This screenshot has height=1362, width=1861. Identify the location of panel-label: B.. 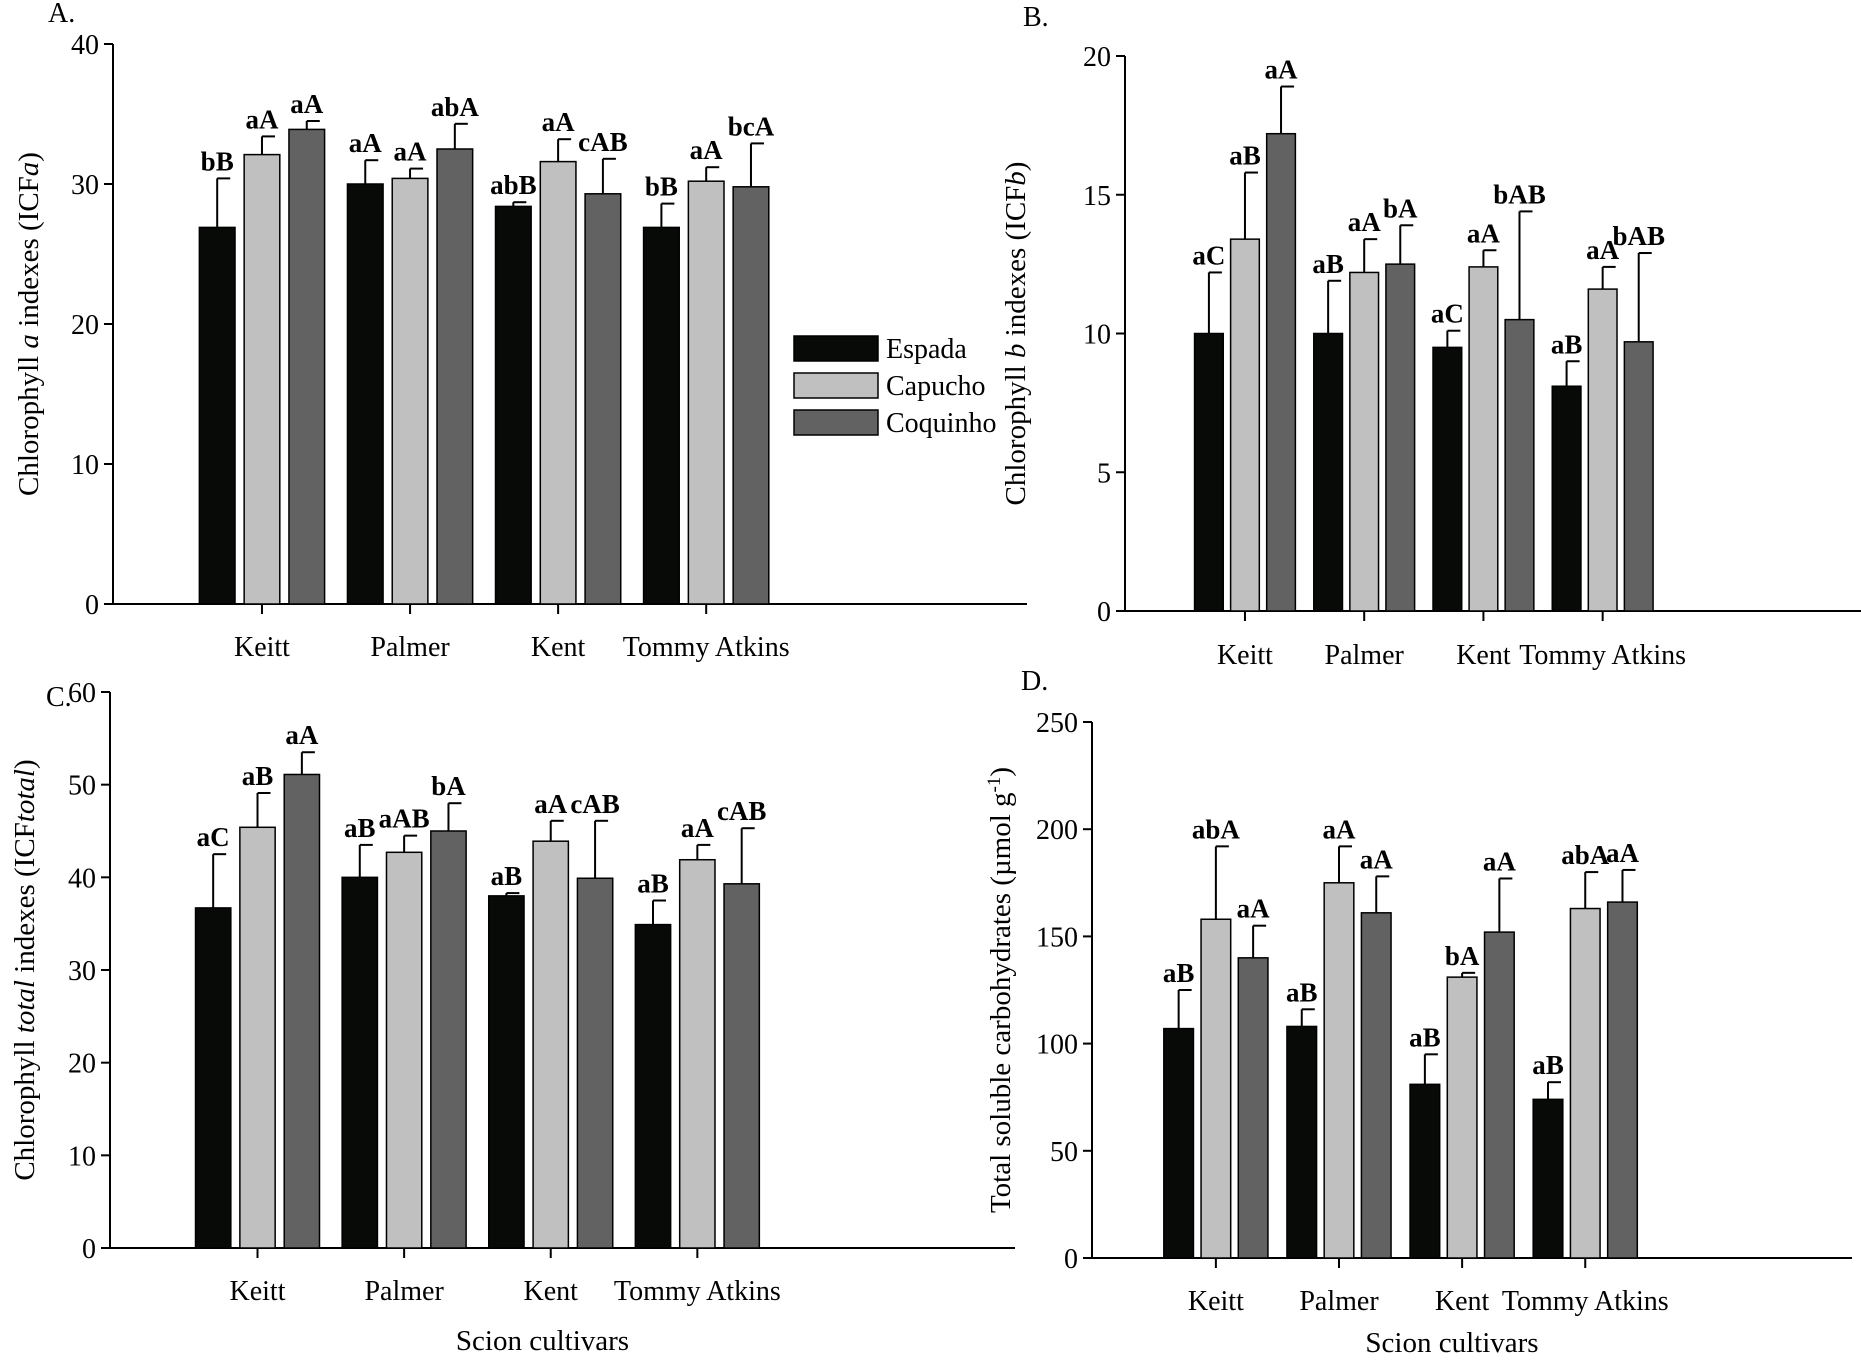
(1036, 17).